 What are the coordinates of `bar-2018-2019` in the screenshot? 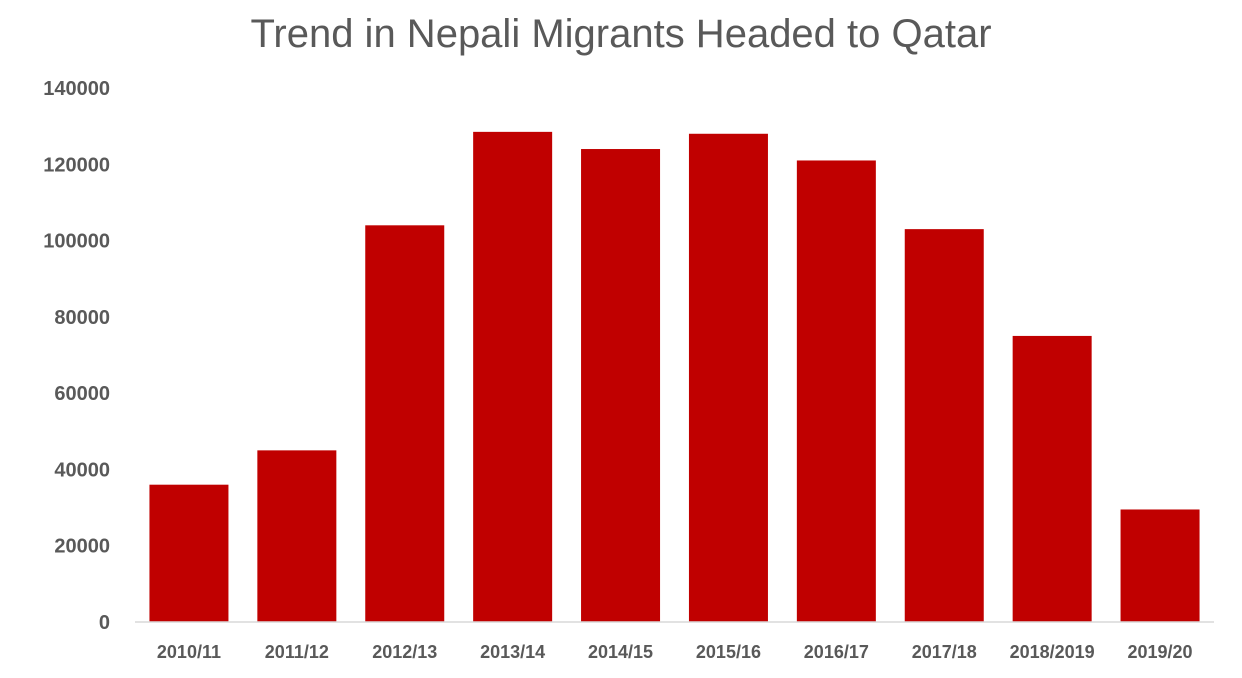 It's located at (1052, 478).